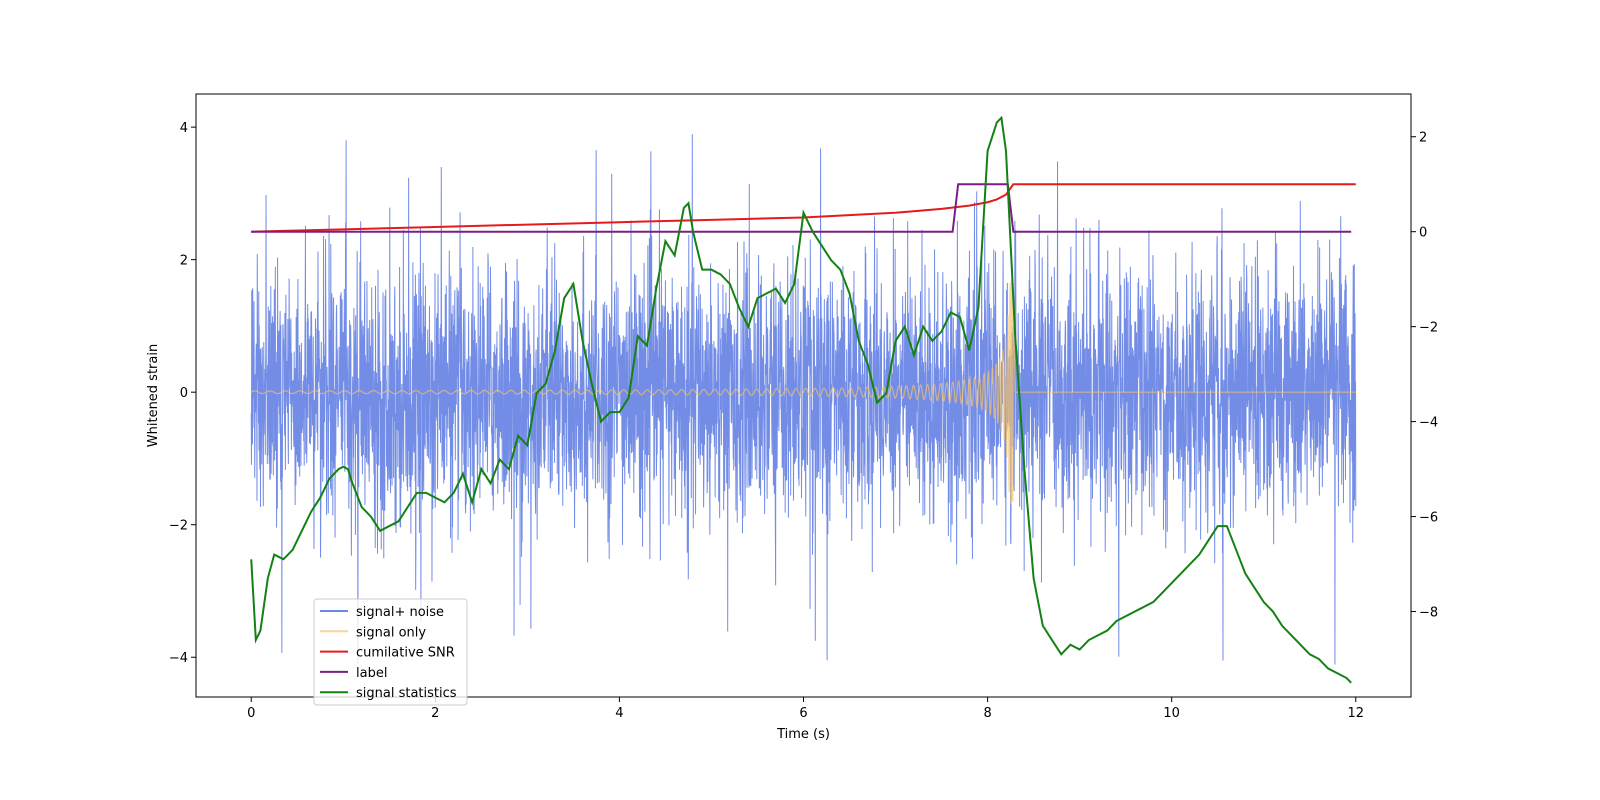  I want to click on x-tick-label: 8, so click(987, 713).